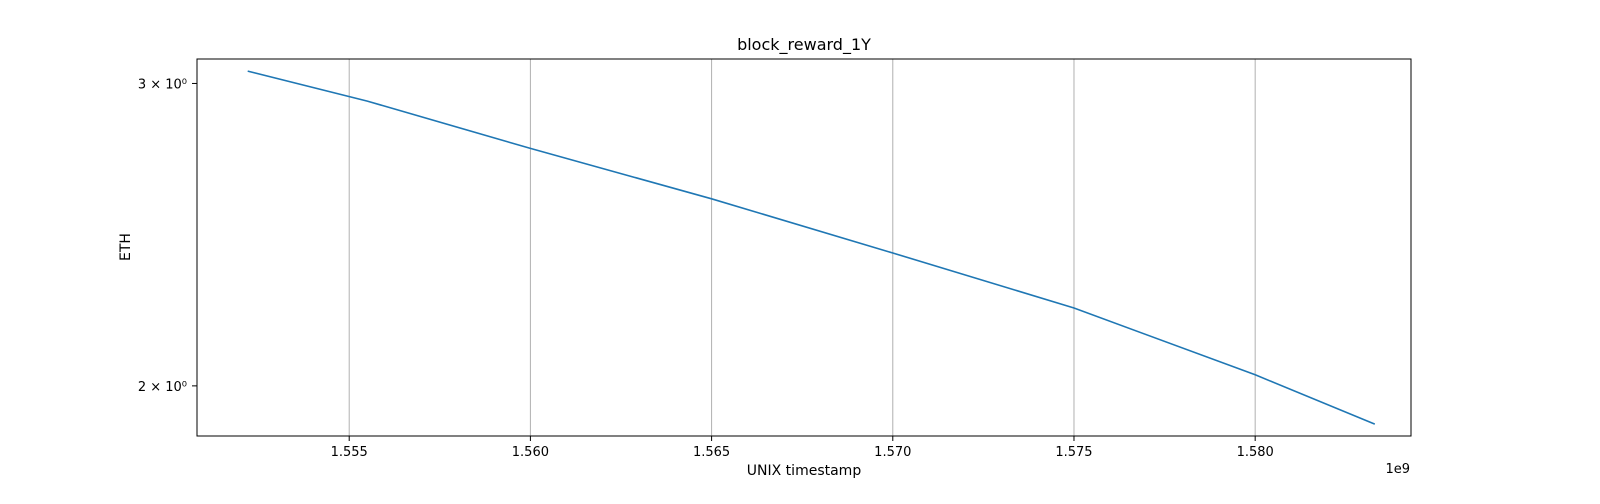 Image resolution: width=1600 pixels, height=504 pixels. I want to click on y-tick-label: 2 × 10⁰, so click(162, 387).